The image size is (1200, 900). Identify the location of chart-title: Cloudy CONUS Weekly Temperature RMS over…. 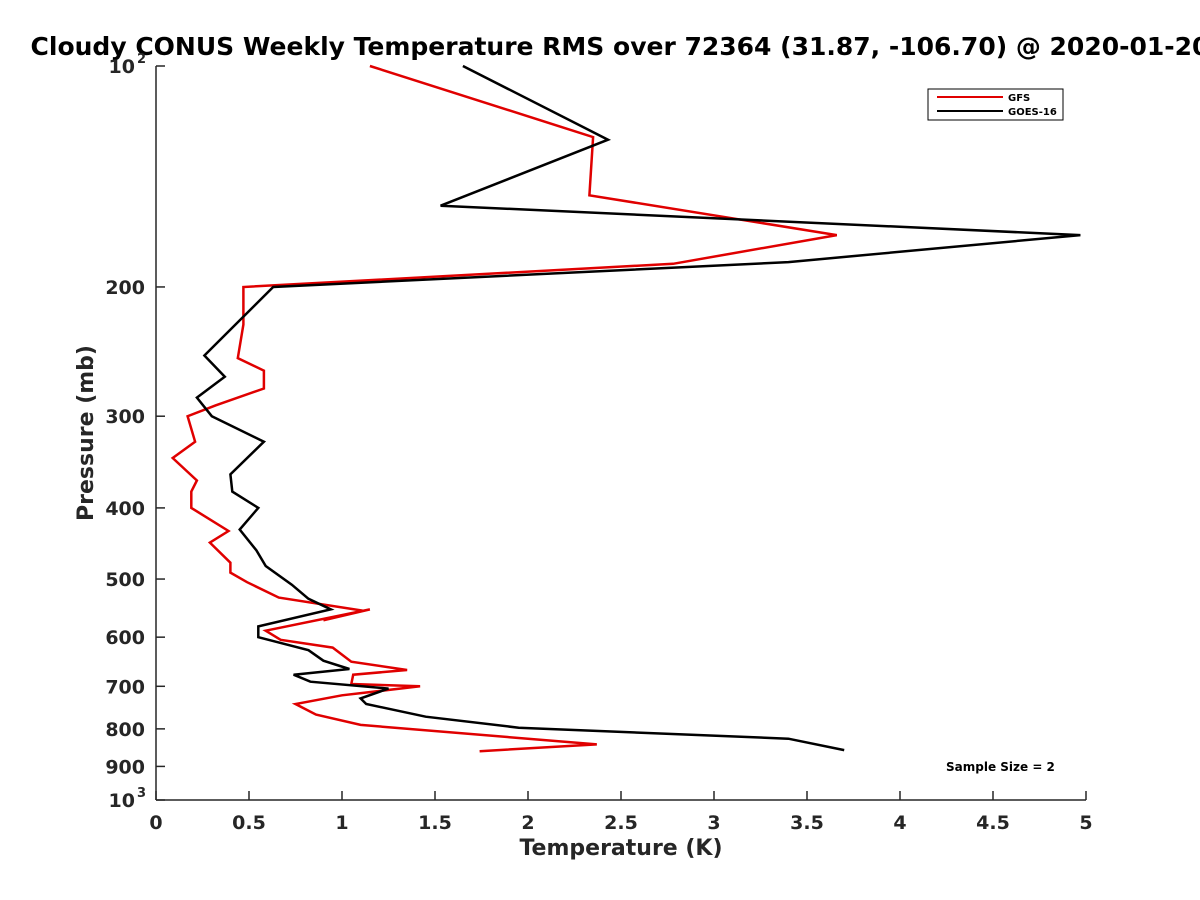
(615, 46).